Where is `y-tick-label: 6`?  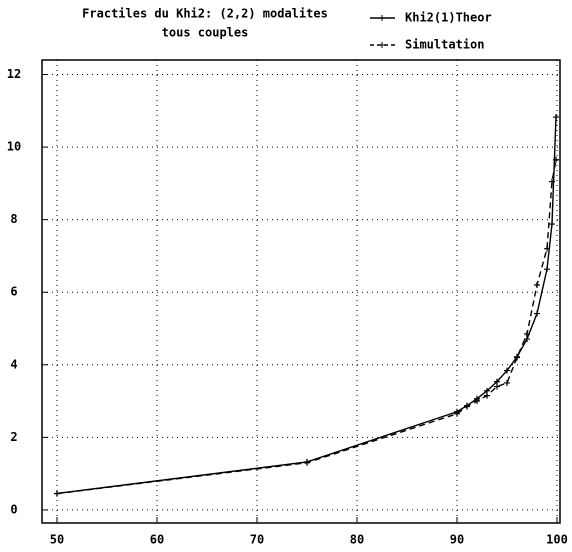 y-tick-label: 6 is located at coordinates (13, 292).